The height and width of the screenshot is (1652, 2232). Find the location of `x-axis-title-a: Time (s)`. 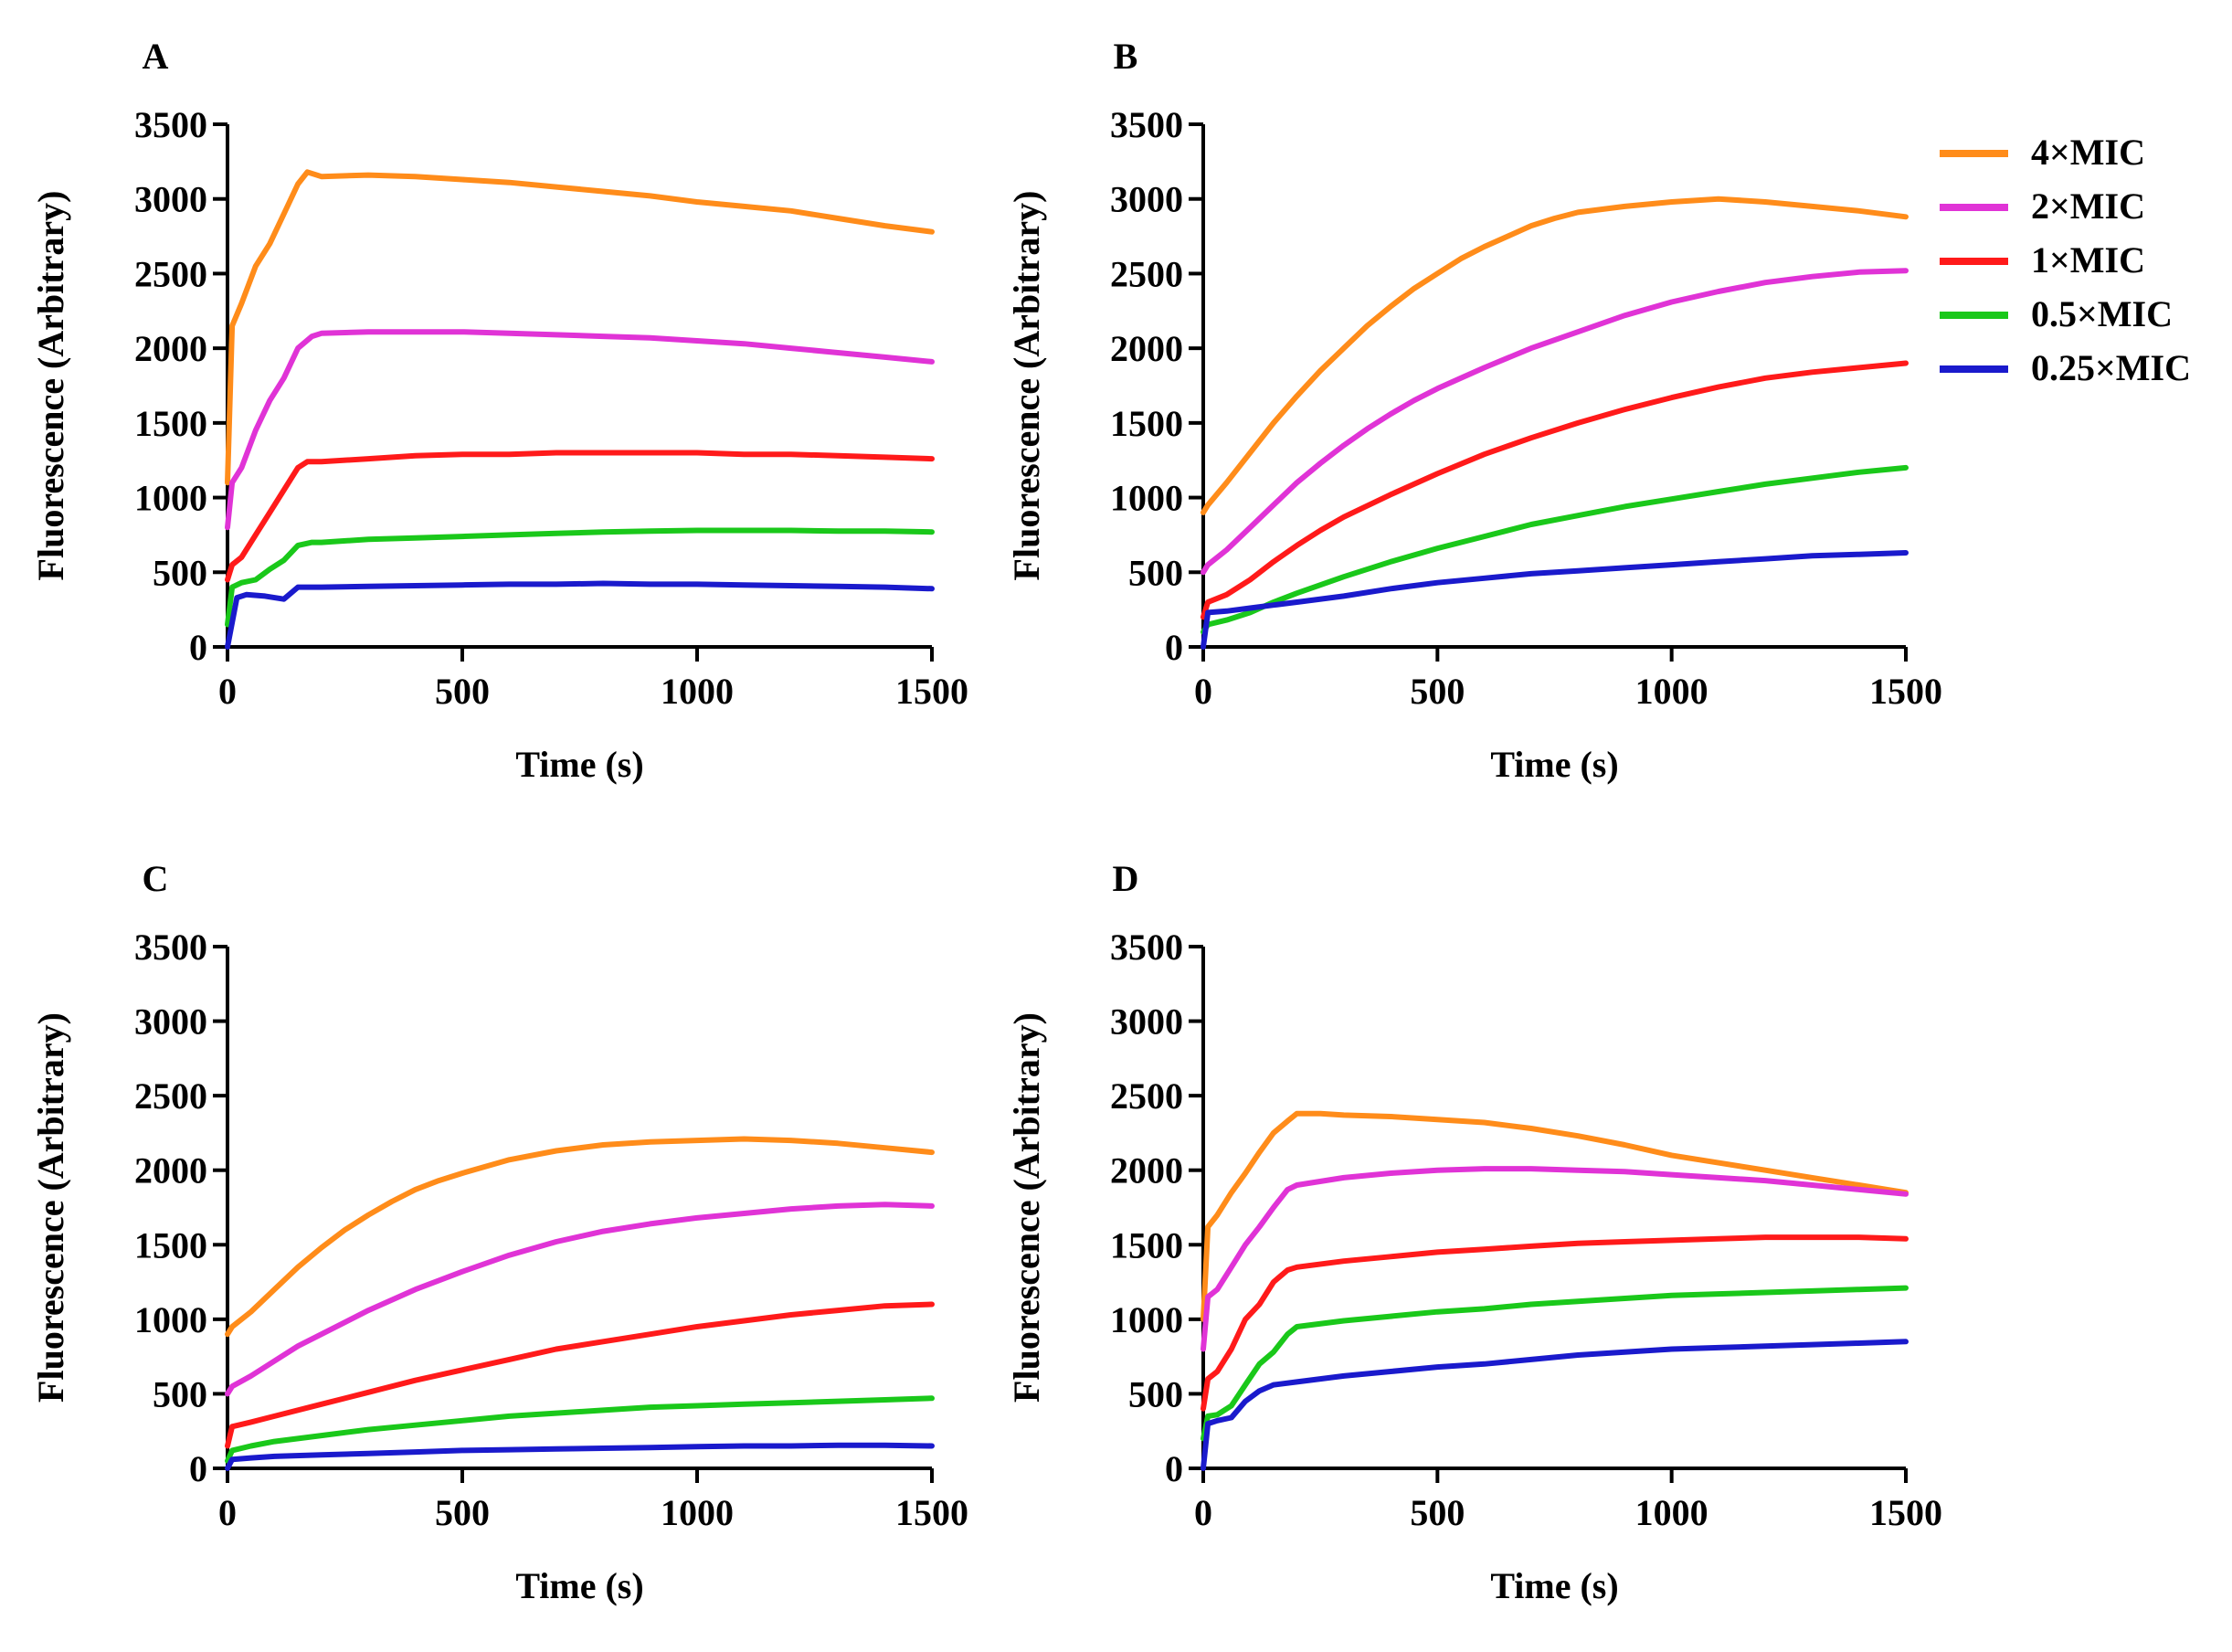

x-axis-title-a: Time (s) is located at coordinates (579, 765).